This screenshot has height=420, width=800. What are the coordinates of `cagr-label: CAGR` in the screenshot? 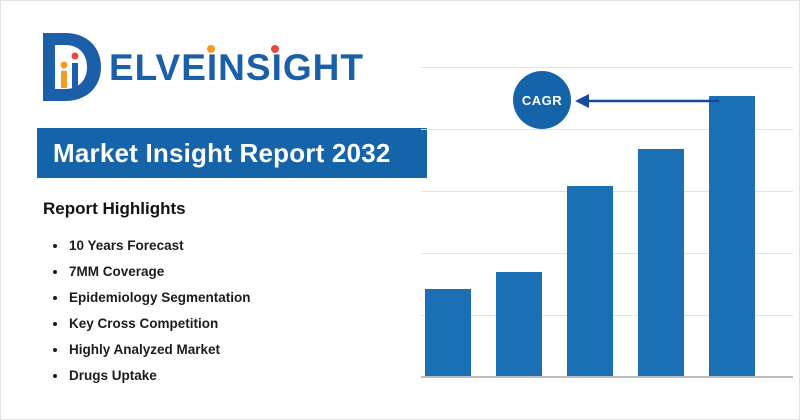 It's located at (542, 100).